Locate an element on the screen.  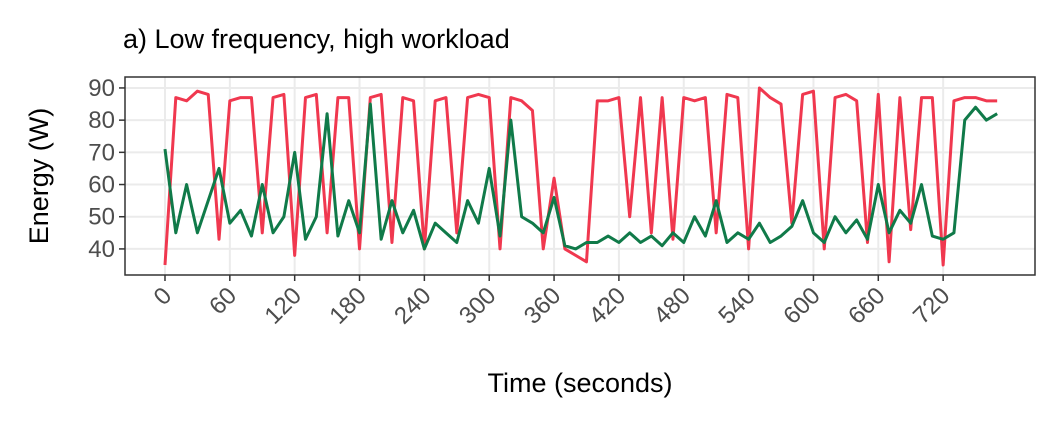
y-tick-label: 40 is located at coordinates (101, 249).